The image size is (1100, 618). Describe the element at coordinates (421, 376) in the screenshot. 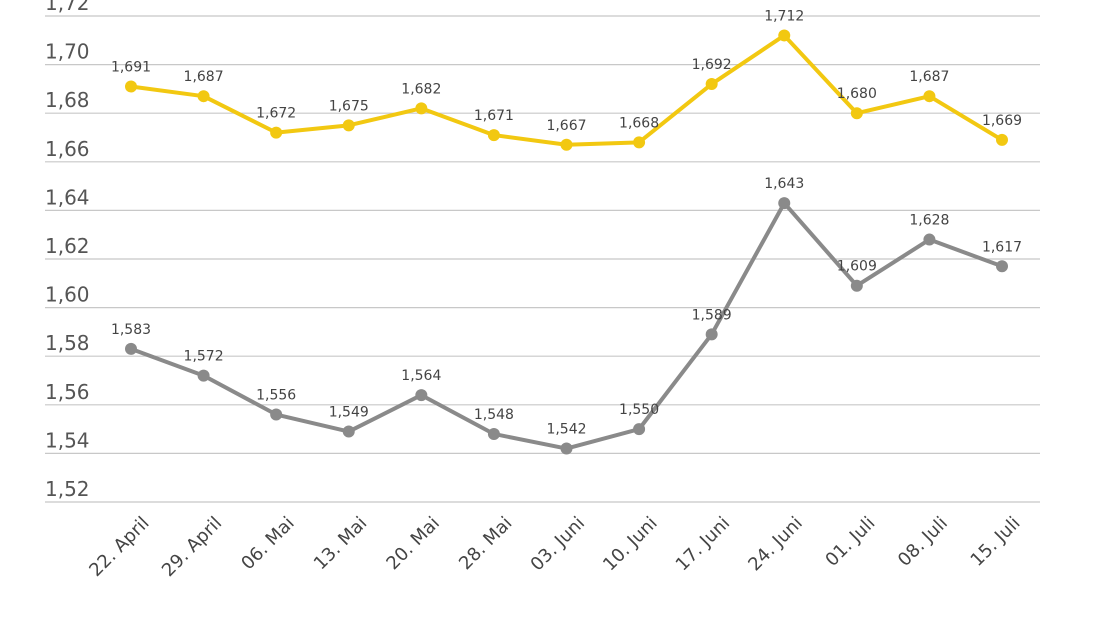

I see `value-label: 1,564` at that location.